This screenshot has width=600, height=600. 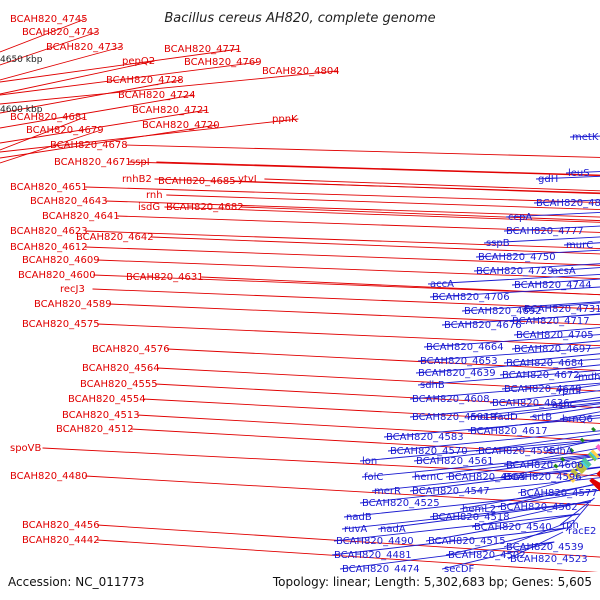 What do you see at coordinates (61, 540) in the screenshot?
I see `gene-label-BCAH820_4442: BCAH820_4442` at bounding box center [61, 540].